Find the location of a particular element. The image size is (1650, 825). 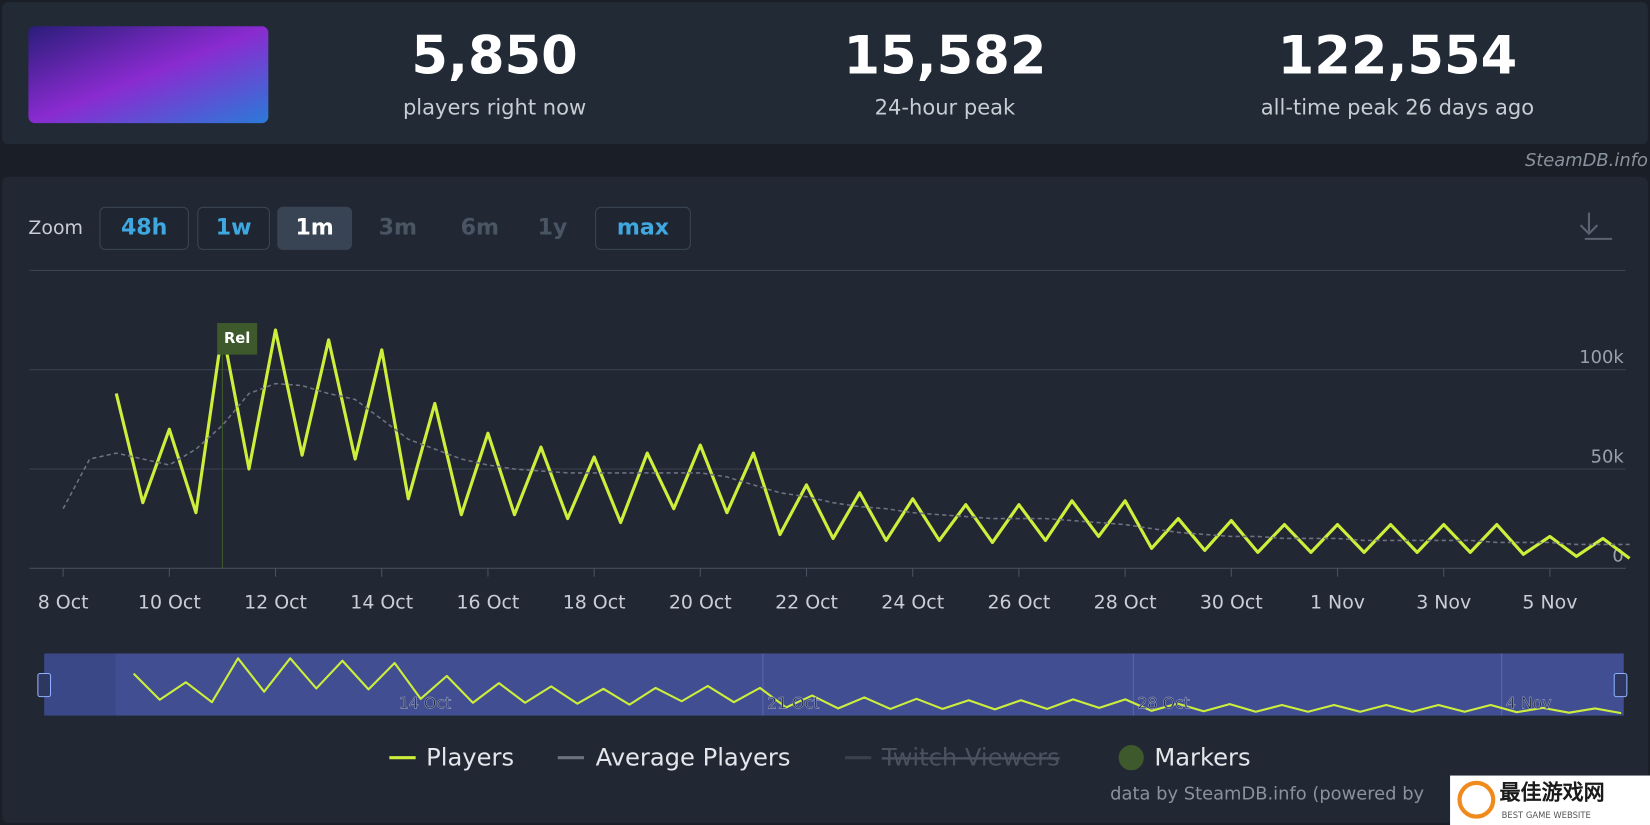

x-tick-label: 8 Oct is located at coordinates (63, 602).